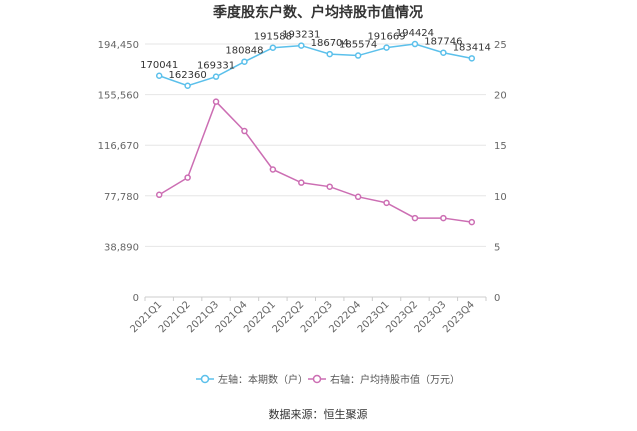  Describe the element at coordinates (244, 51) in the screenshot. I see `data-label: 180848` at that location.